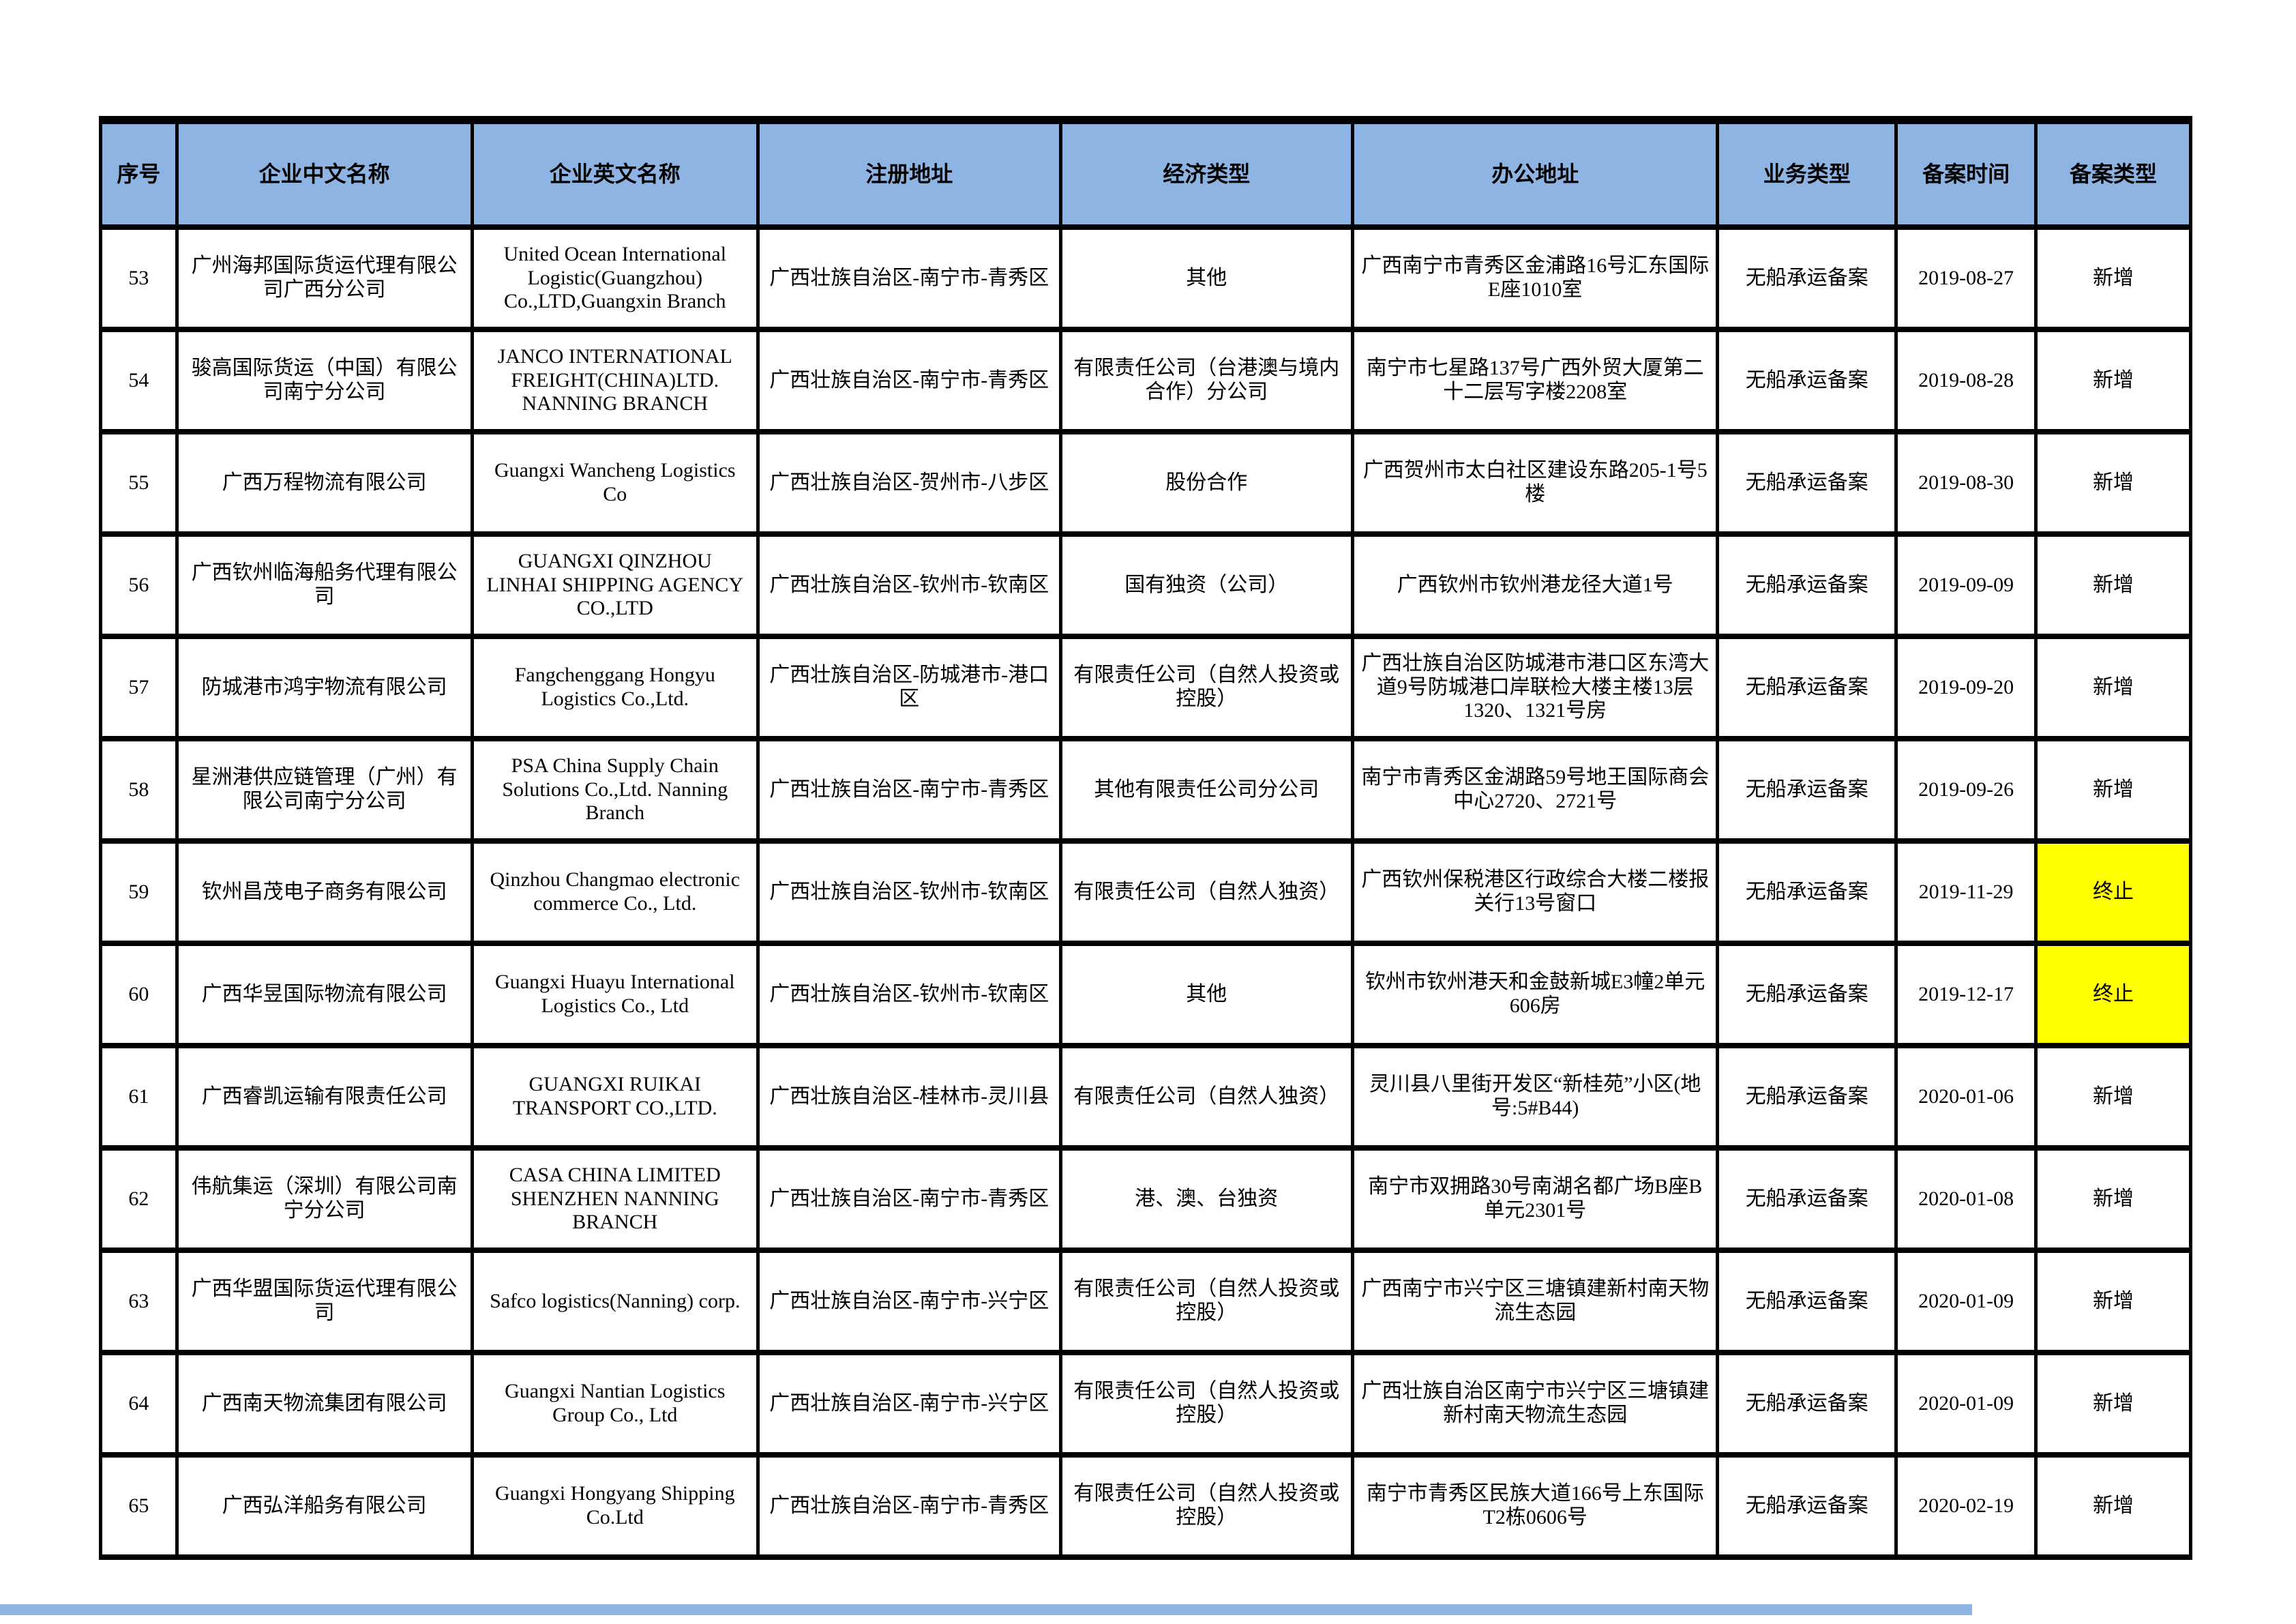 The image size is (2296, 1624). What do you see at coordinates (1968, 482) in the screenshot?
I see `cell-record-date: 2019-08-30` at bounding box center [1968, 482].